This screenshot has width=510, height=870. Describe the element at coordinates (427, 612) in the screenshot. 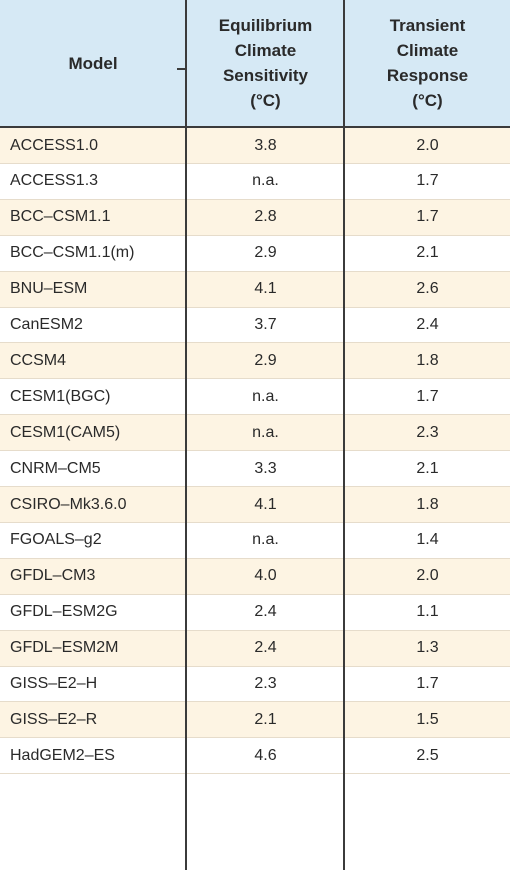

I see `cell-tcr: 1.1` at that location.